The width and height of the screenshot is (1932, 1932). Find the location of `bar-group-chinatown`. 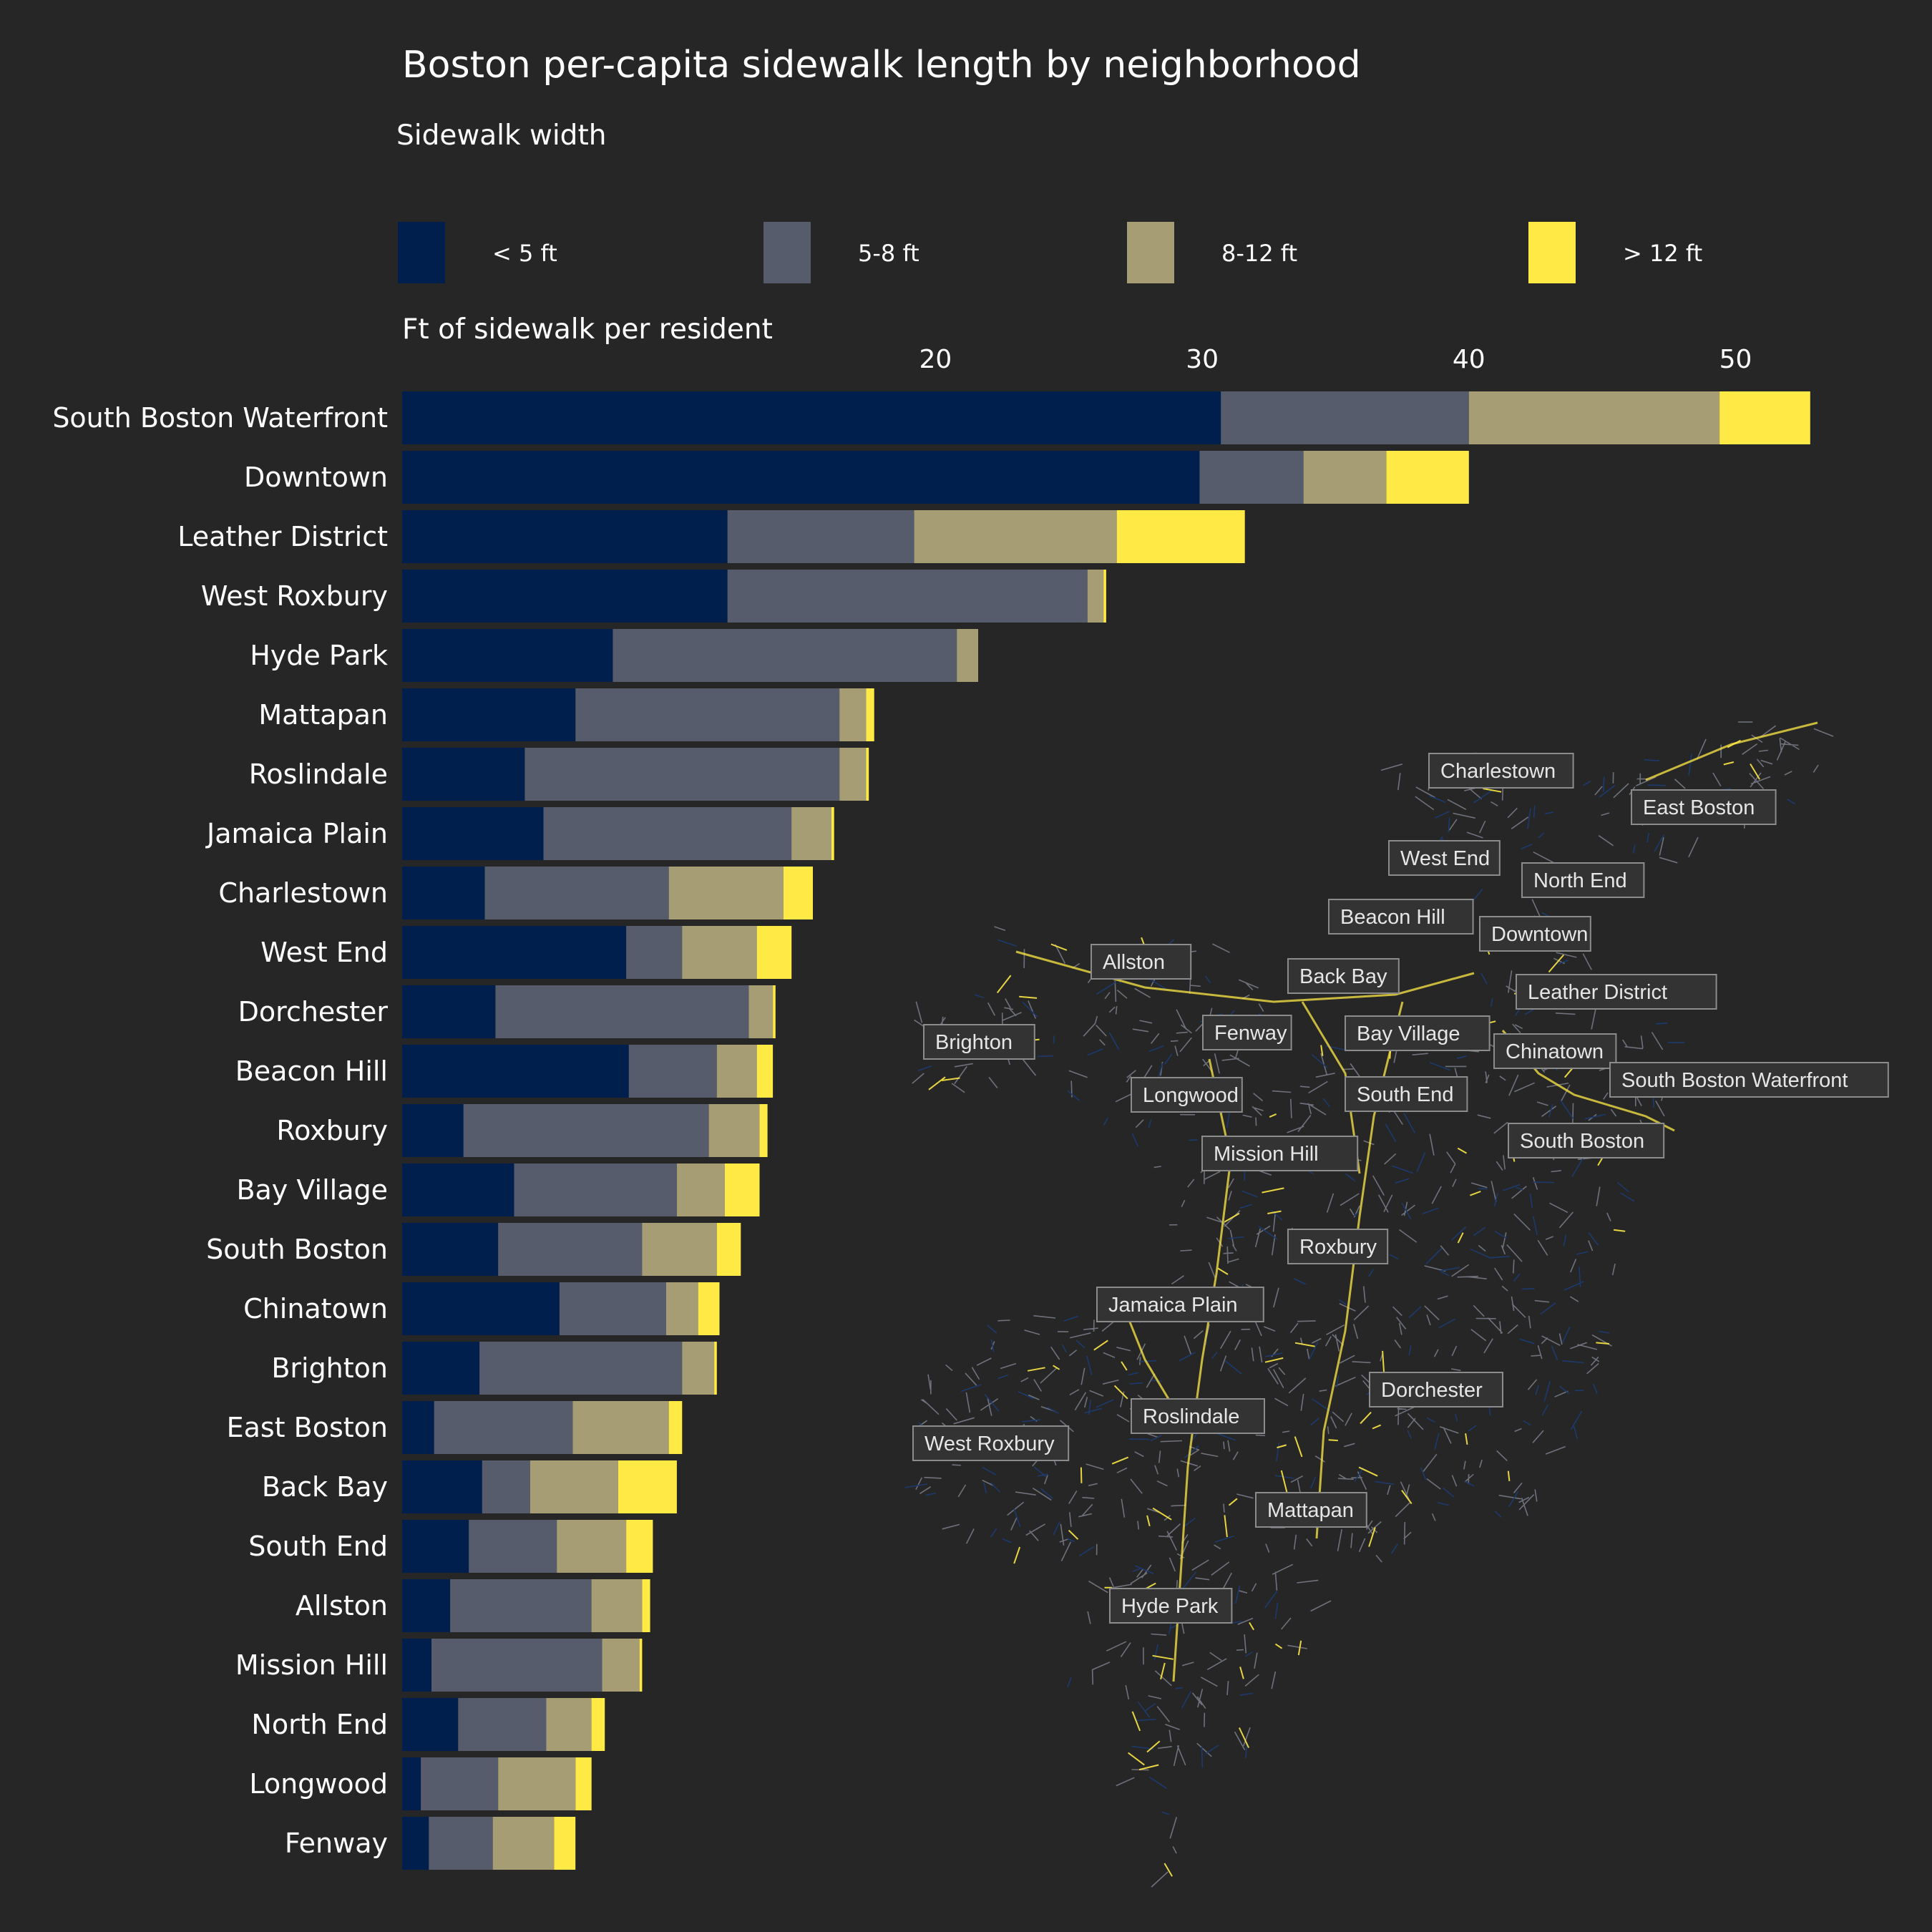

bar-group-chinatown is located at coordinates (561, 1308).